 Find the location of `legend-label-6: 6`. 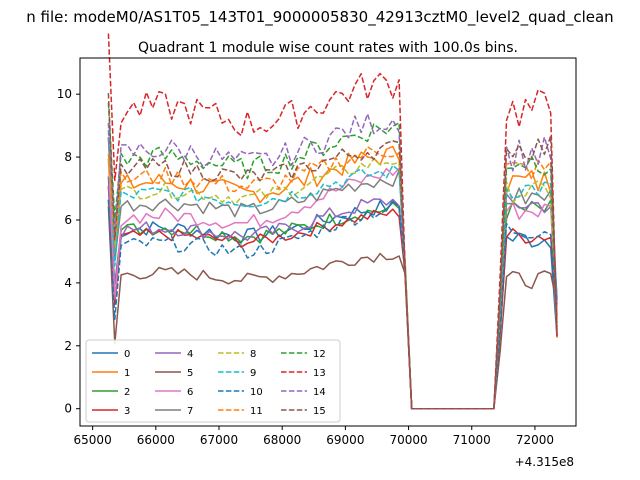

legend-label-6: 6 is located at coordinates (190, 392).